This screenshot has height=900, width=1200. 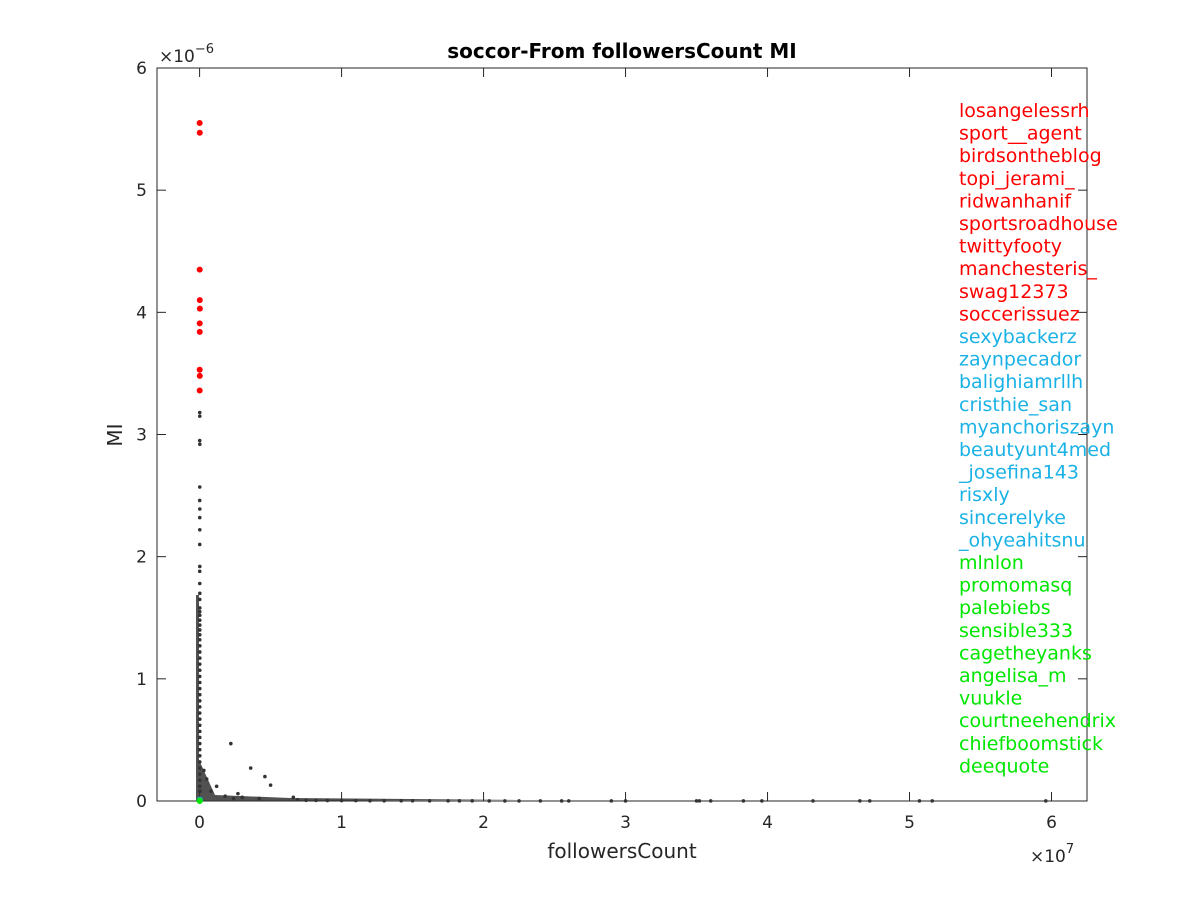 I want to click on x-tick-label: 2, so click(x=483, y=823).